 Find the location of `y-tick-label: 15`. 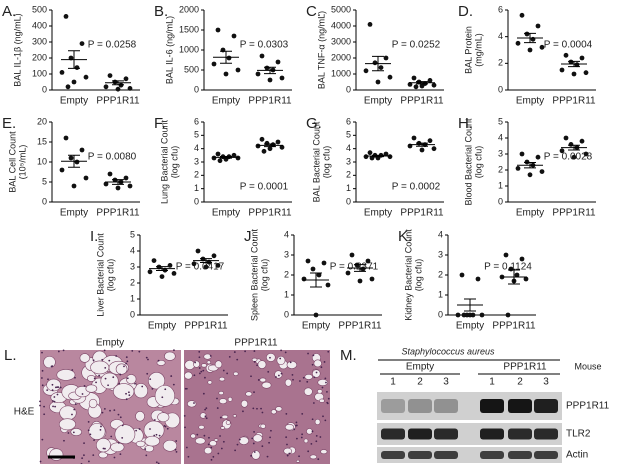

y-tick-label: 15 is located at coordinates (42, 141).